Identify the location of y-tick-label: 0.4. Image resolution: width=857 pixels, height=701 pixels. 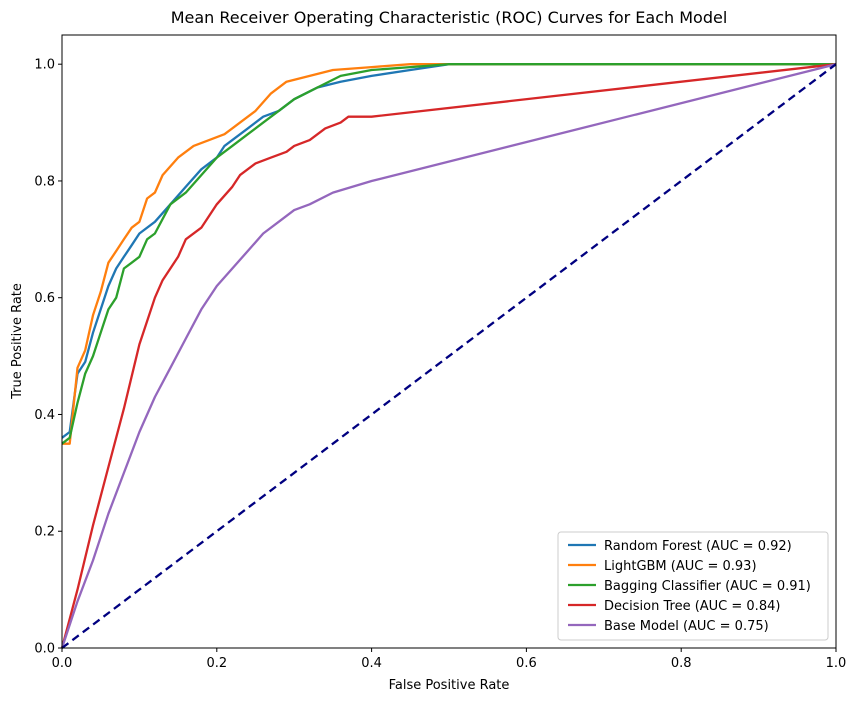
(44, 415).